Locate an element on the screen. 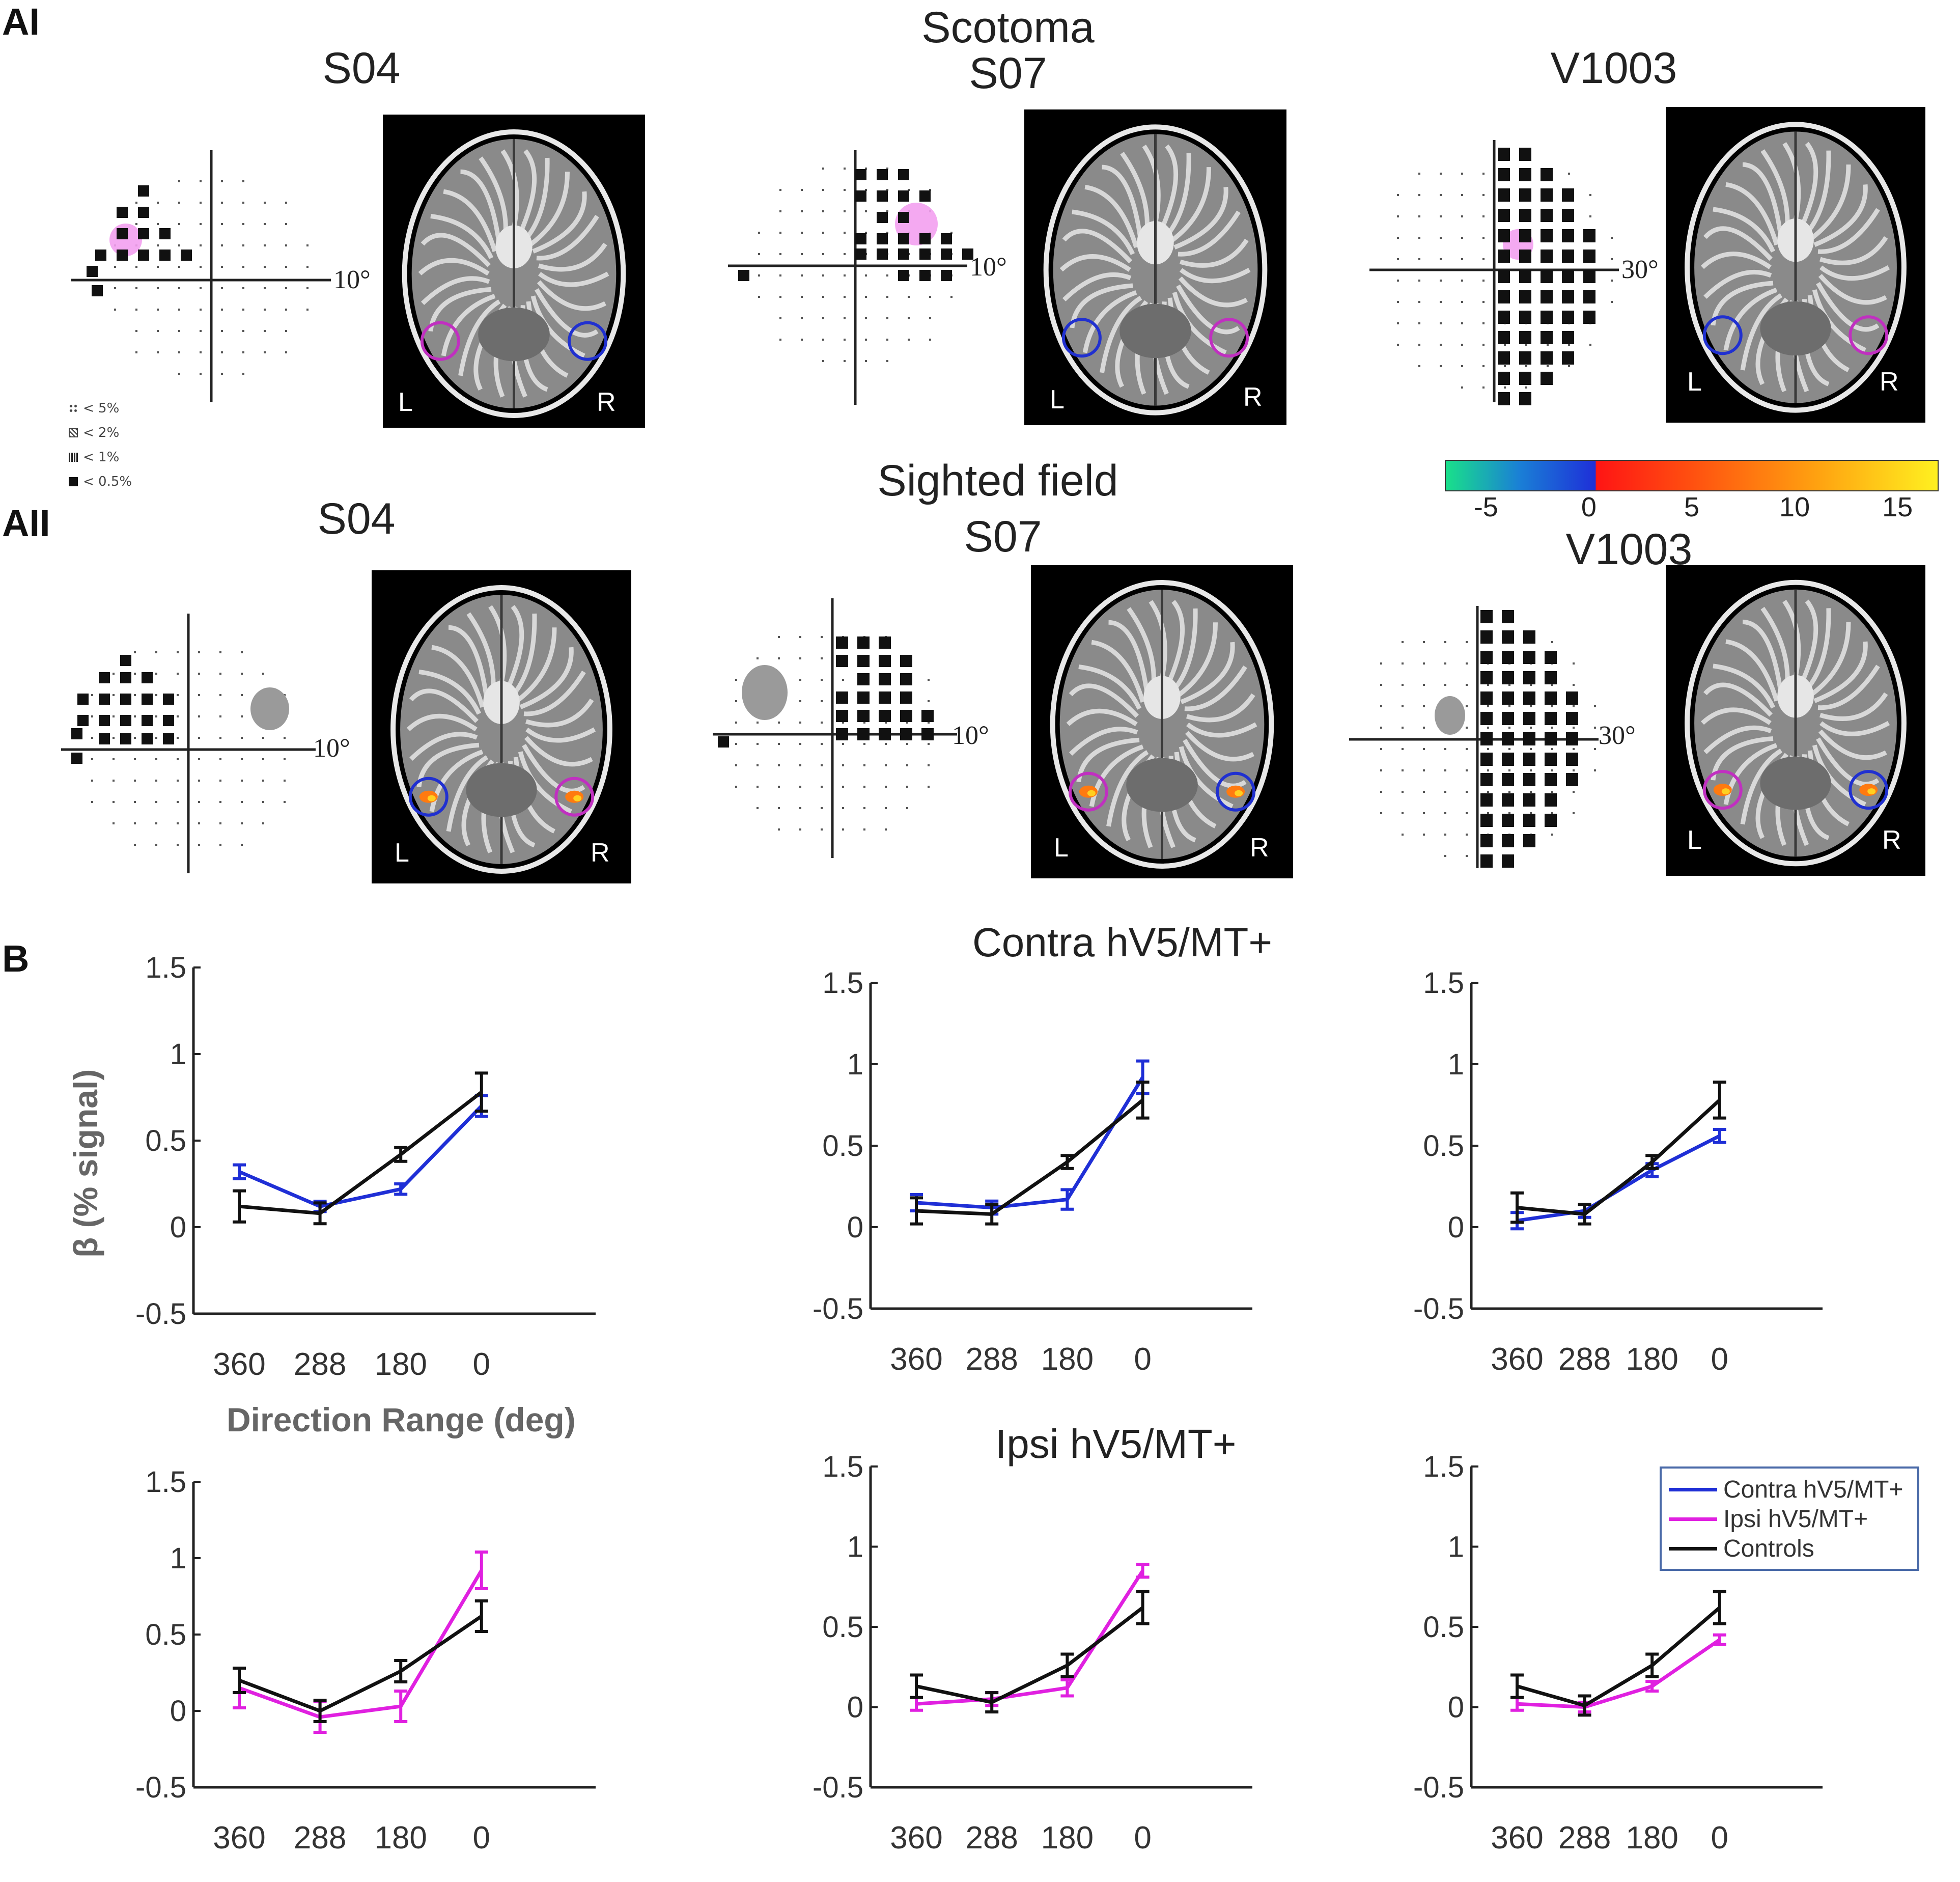 Image resolution: width=1960 pixels, height=1882 pixels. brain-image-v1003-scotoma: L R is located at coordinates (1795, 265).